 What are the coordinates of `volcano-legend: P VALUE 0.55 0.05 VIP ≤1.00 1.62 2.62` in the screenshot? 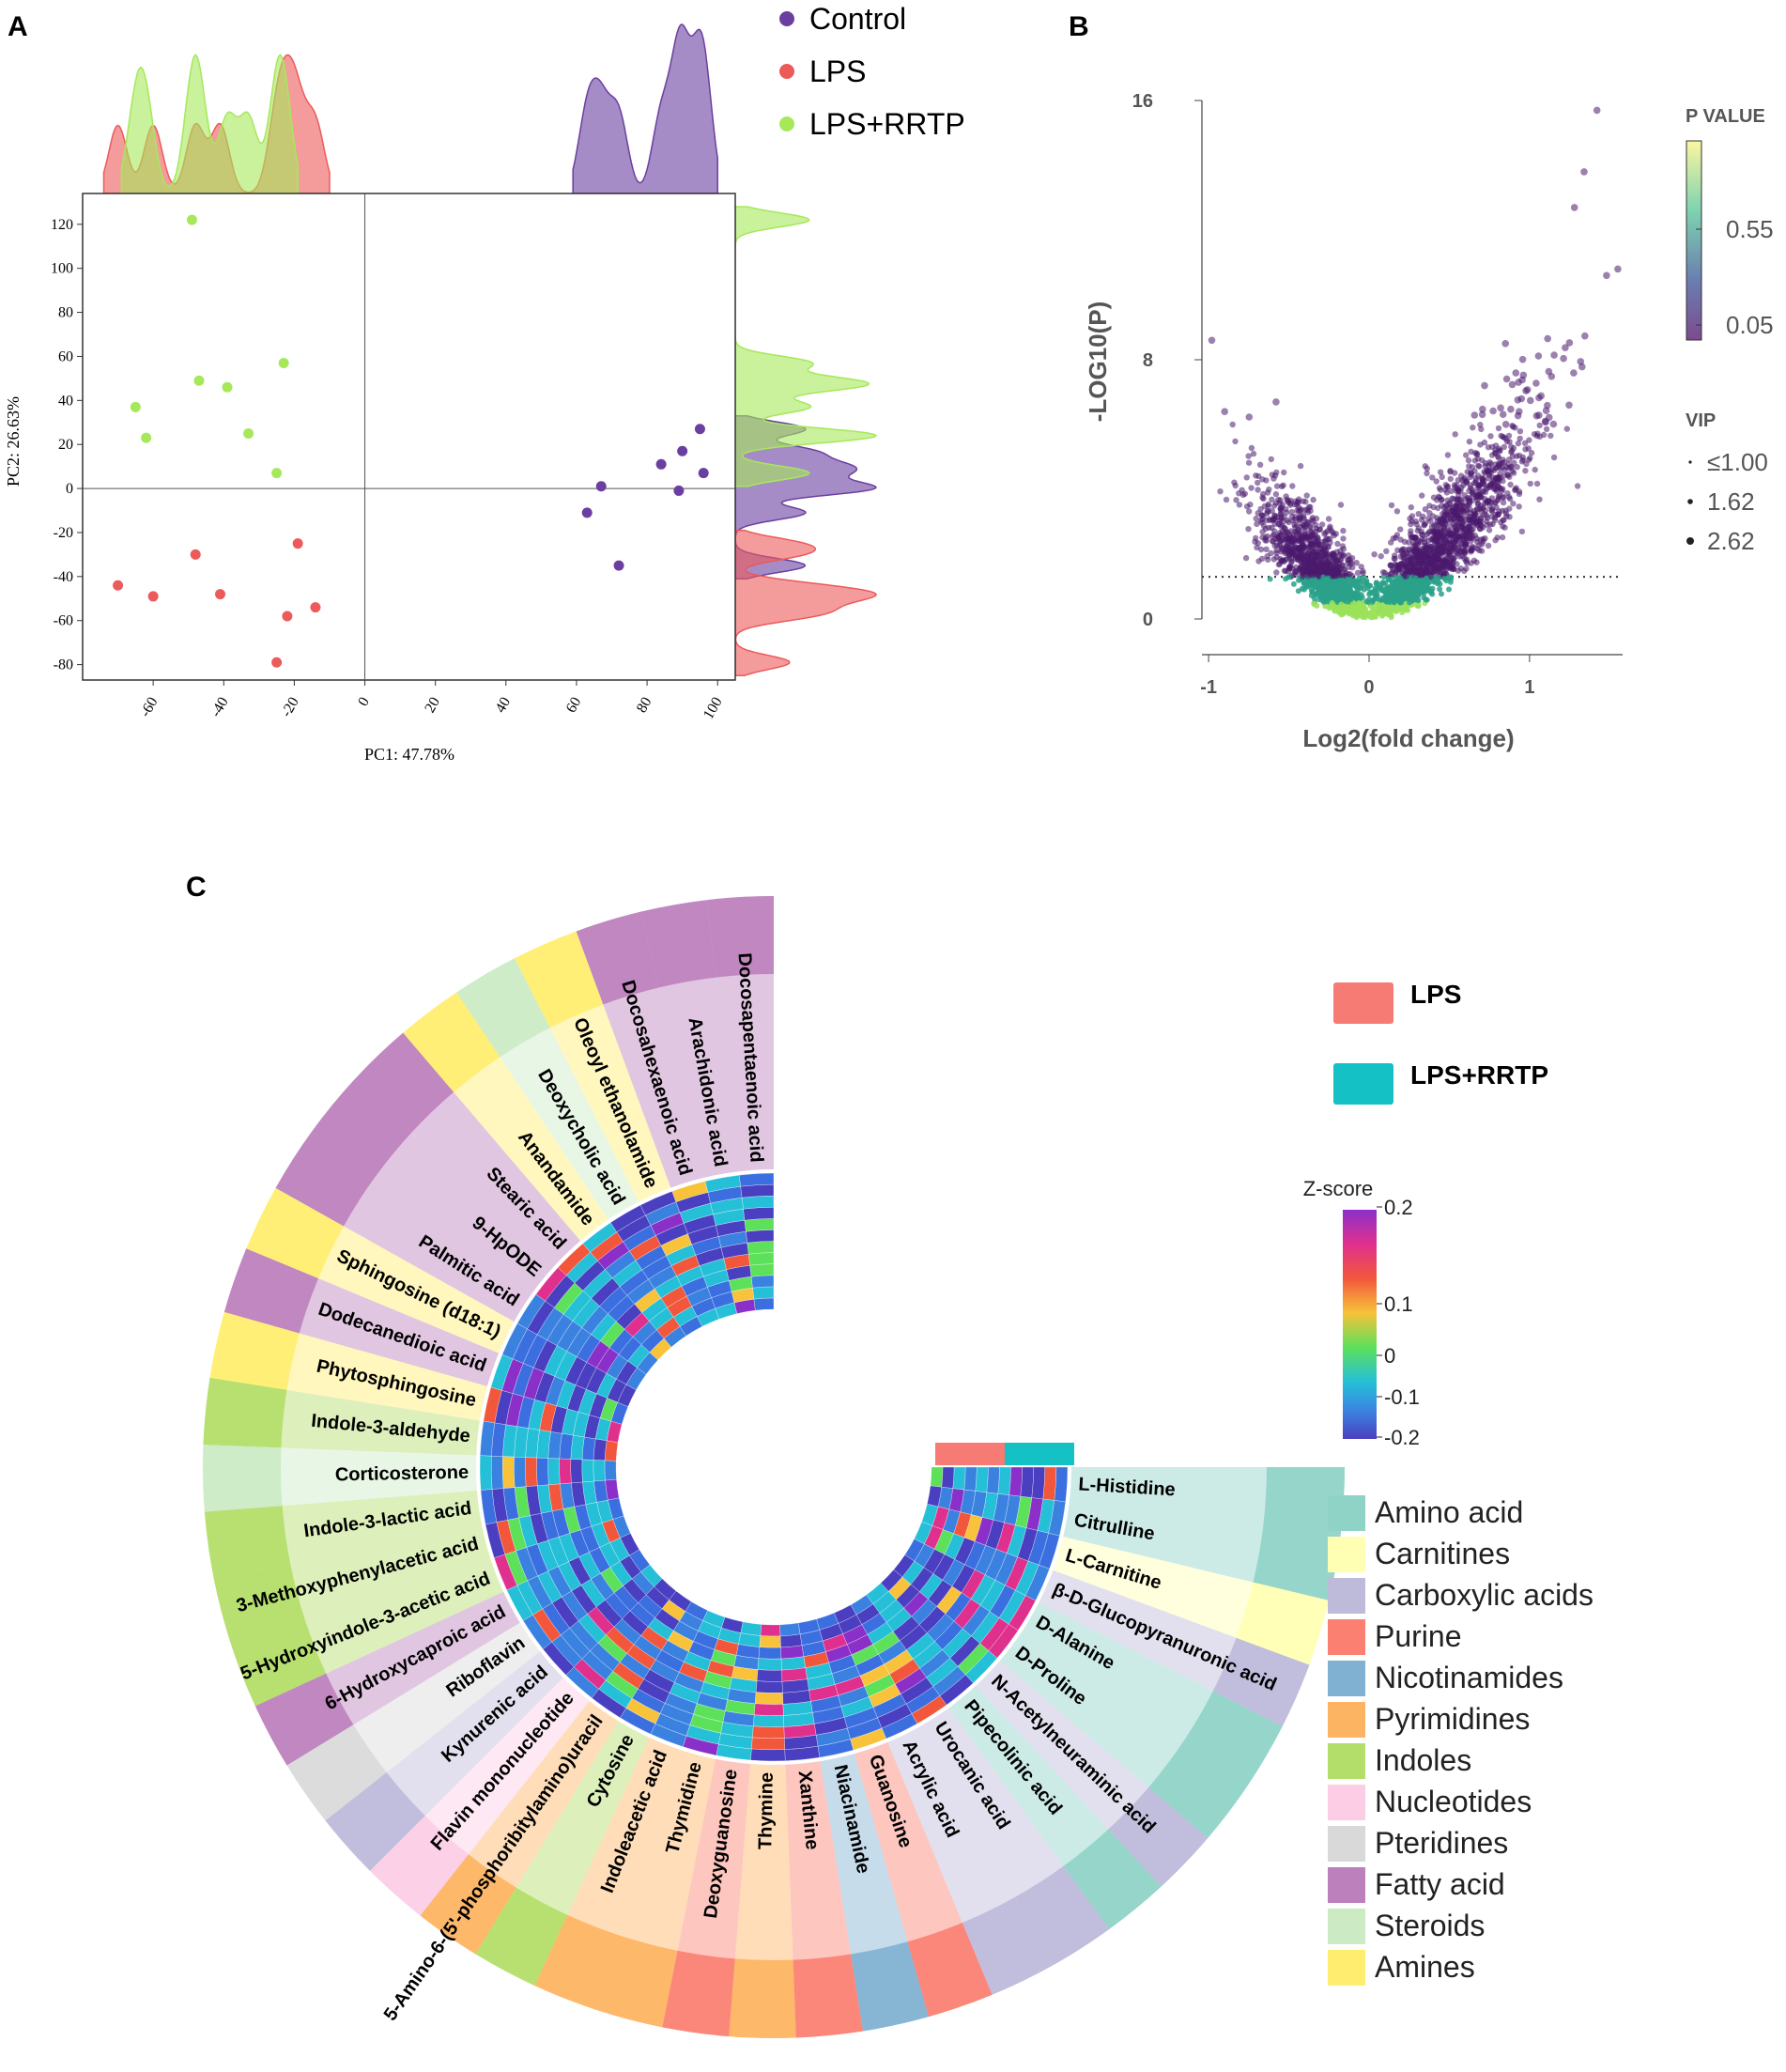 It's located at (1730, 330).